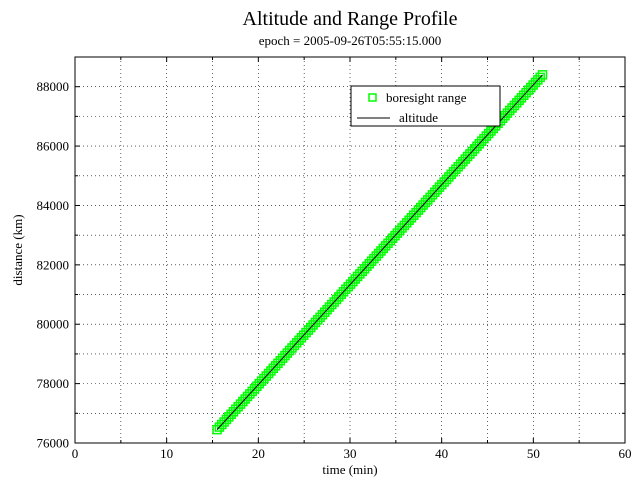 The width and height of the screenshot is (635, 487). What do you see at coordinates (53, 443) in the screenshot?
I see `y-tick-label: 76000` at bounding box center [53, 443].